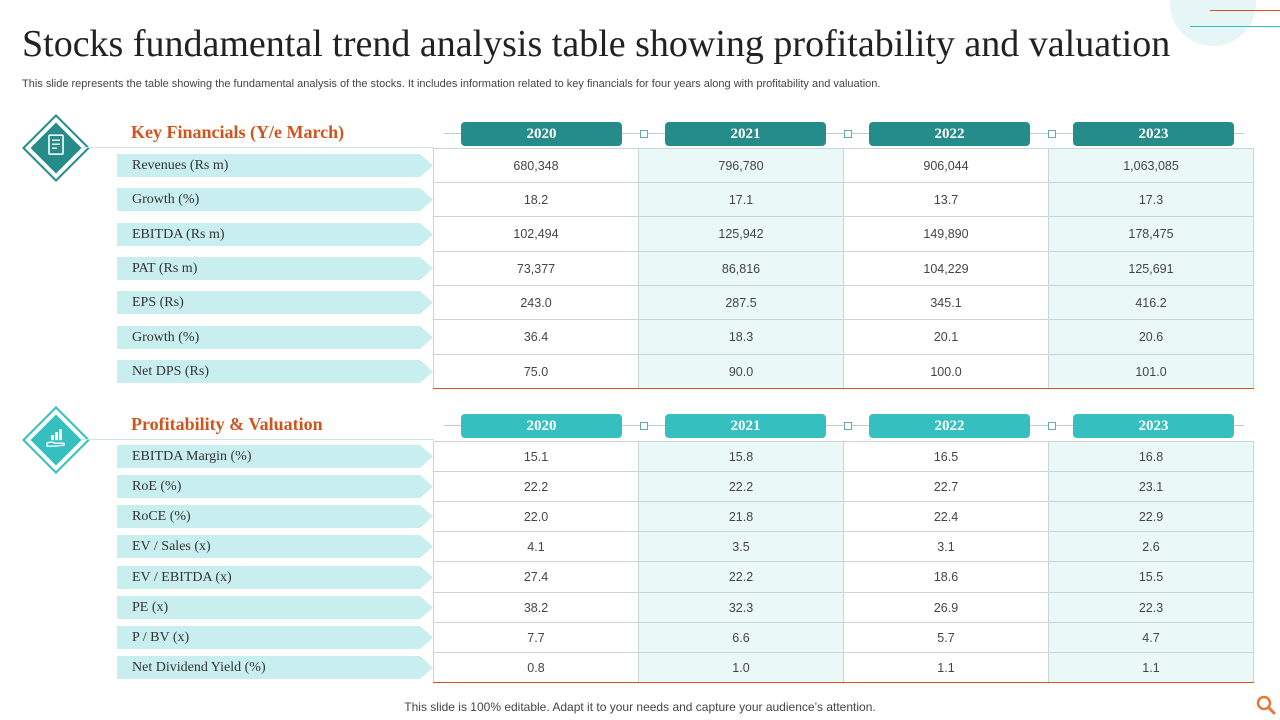 This screenshot has width=1280, height=720. Describe the element at coordinates (1151, 337) in the screenshot. I see `table-cell: 20.6` at that location.